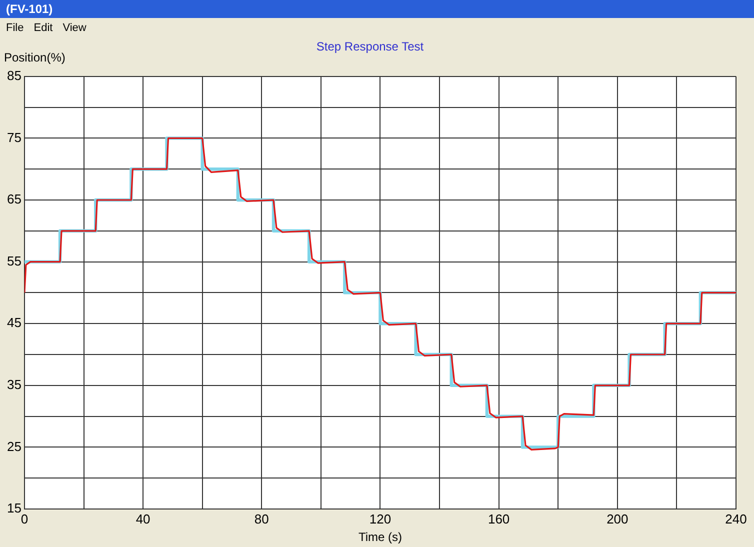  Describe the element at coordinates (380, 518) in the screenshot. I see `x-tick-label: 120` at that location.